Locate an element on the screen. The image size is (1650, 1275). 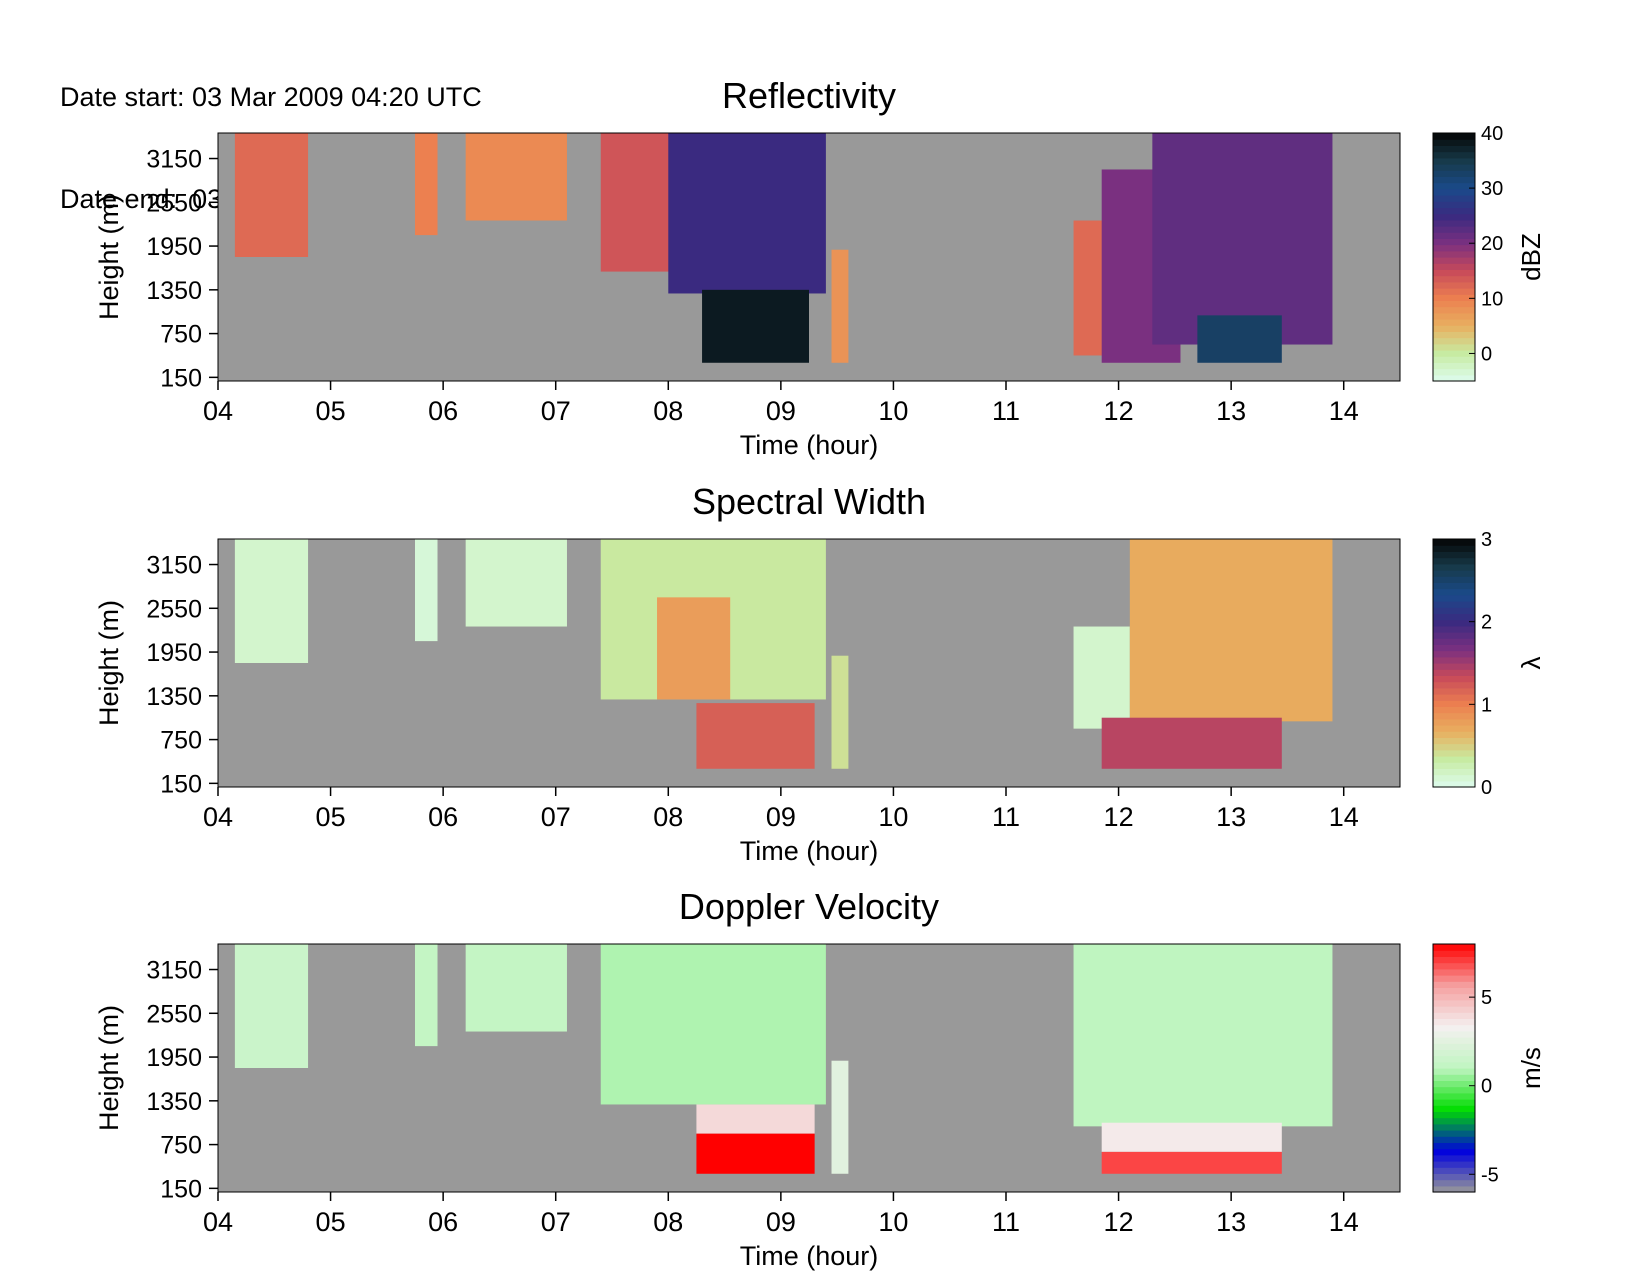
colorbar: 40 30 20 10 0 dBZ is located at coordinates (1489, 252).